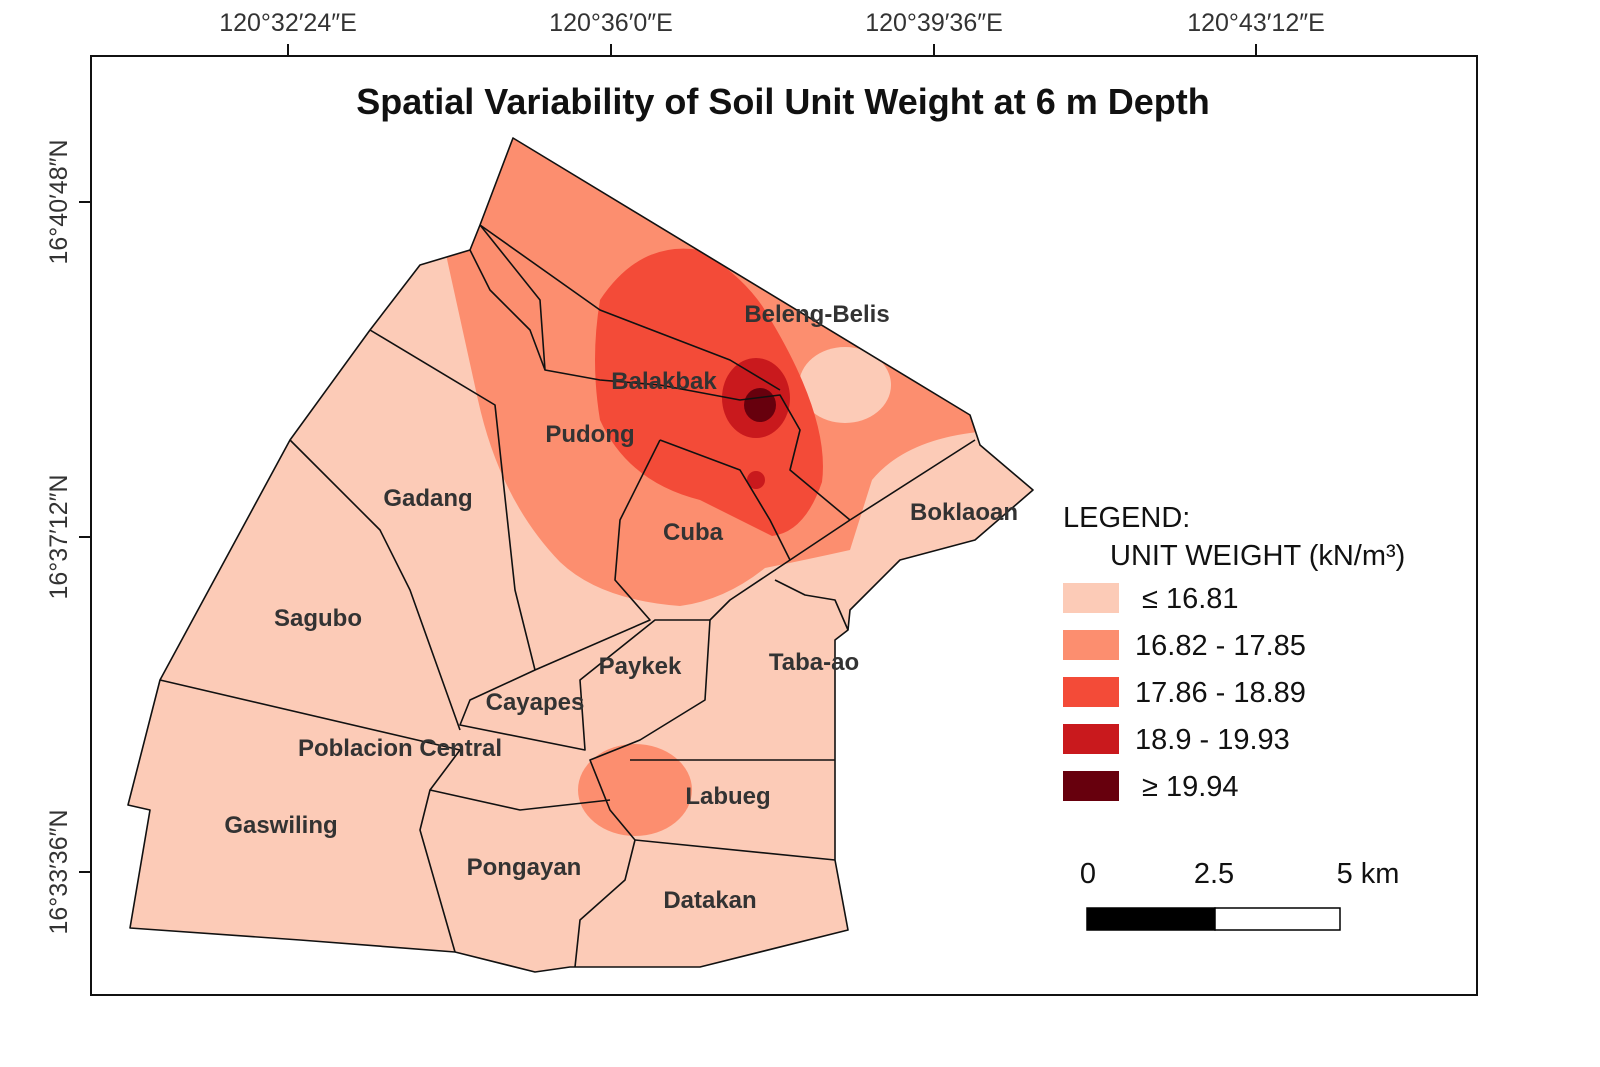 The image size is (1600, 1067). Describe the element at coordinates (1257, 556) in the screenshot. I see `legend-subtitle: UNIT WEIGHT (kN/m³)` at that location.